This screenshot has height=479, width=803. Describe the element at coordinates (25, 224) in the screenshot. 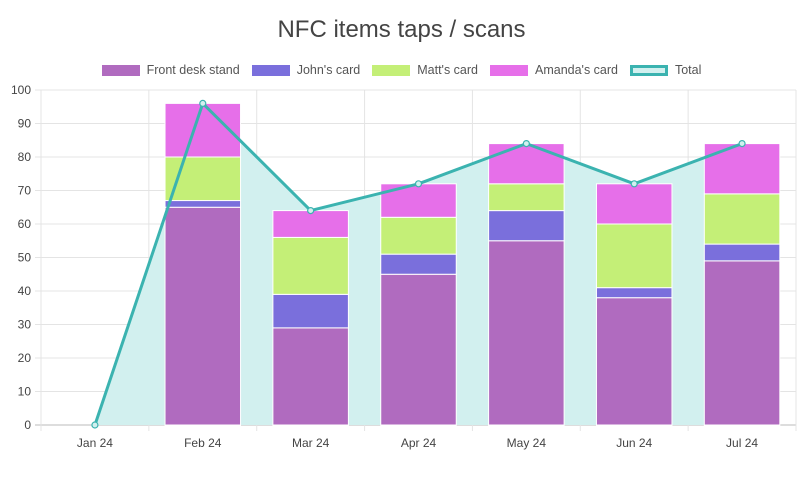

I see `y-tick-label: 60` at that location.